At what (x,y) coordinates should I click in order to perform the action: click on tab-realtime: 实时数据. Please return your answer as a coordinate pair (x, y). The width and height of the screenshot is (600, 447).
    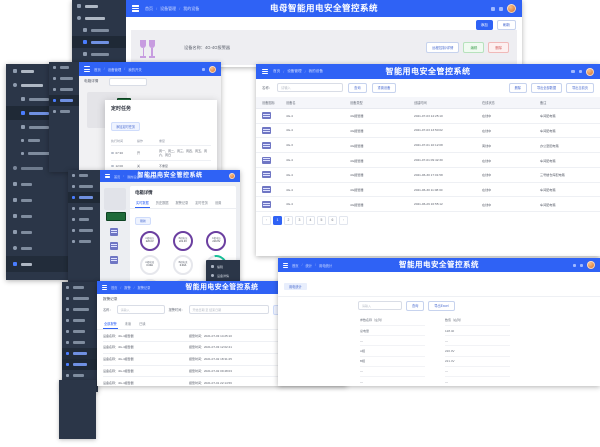
    Looking at the image, I should click on (142, 203).